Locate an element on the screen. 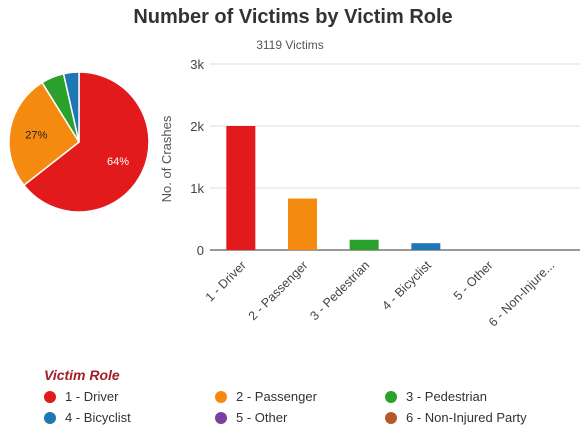 Image resolution: width=586 pixels, height=433 pixels. legend-item-label: 1 - Driver is located at coordinates (92, 396).